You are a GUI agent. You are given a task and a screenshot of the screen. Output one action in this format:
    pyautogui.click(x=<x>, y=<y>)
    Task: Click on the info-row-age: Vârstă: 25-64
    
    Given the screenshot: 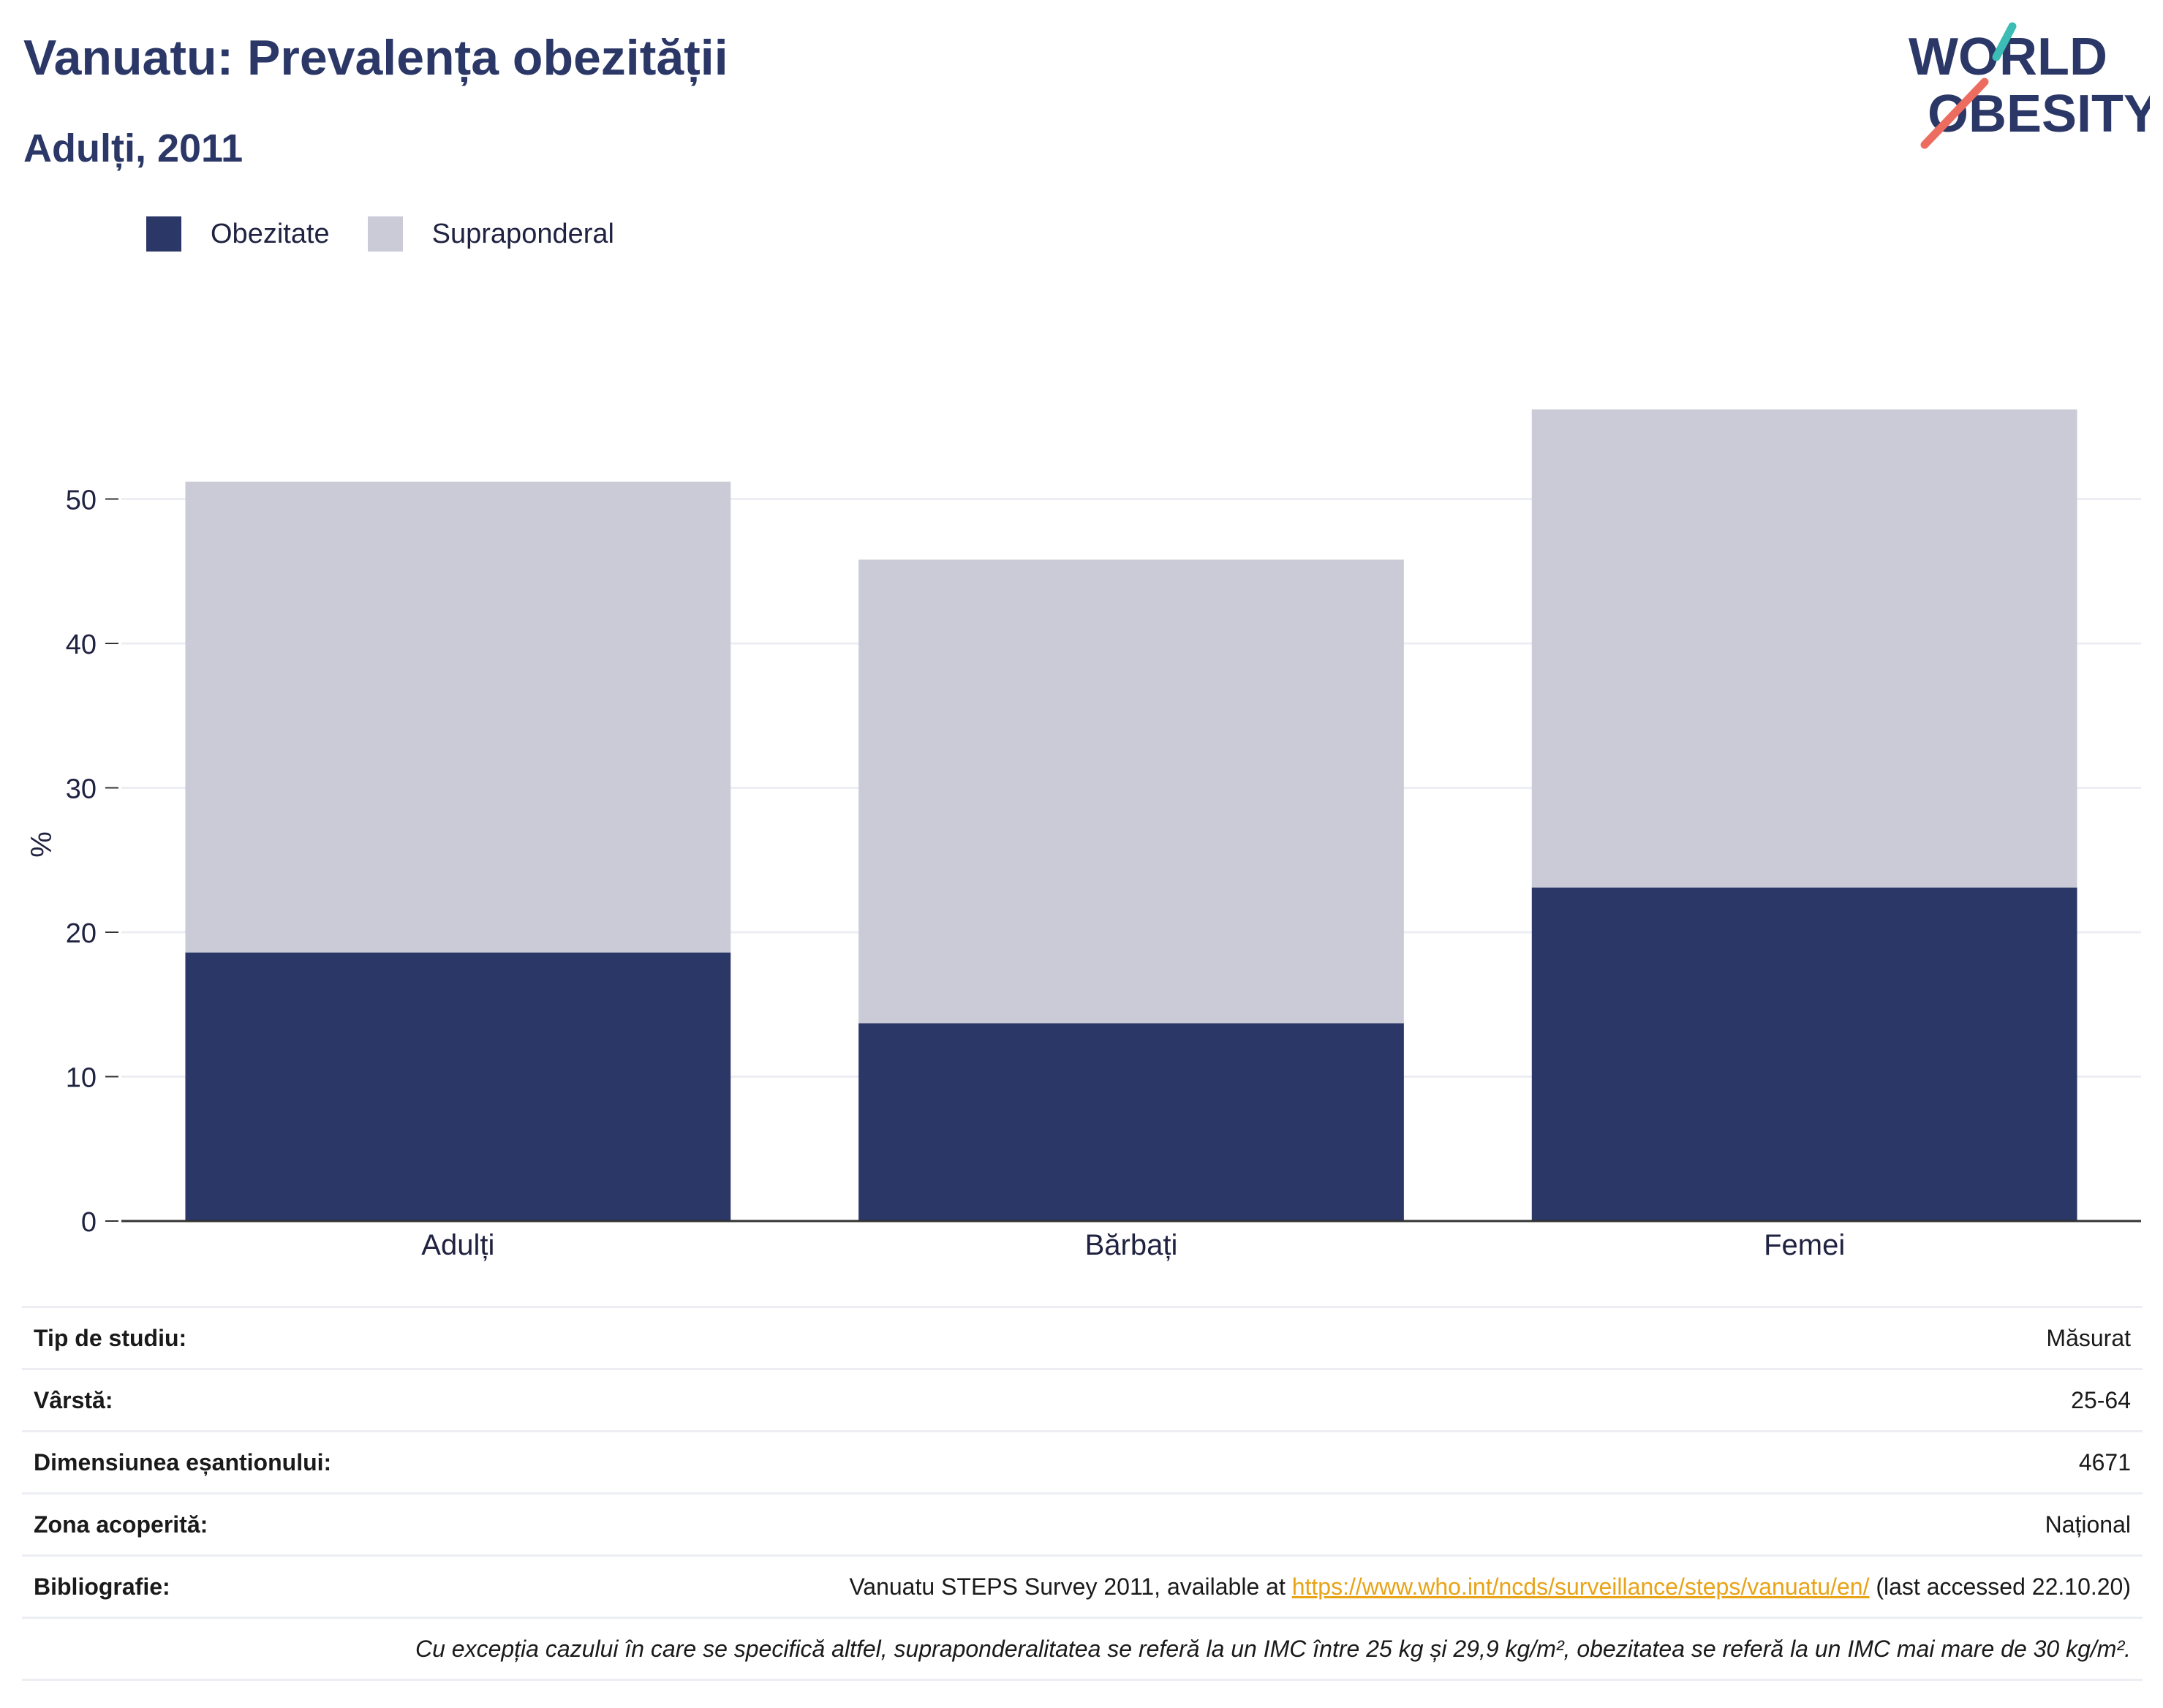 What is the action you would take?
    pyautogui.click(x=1082, y=1400)
    